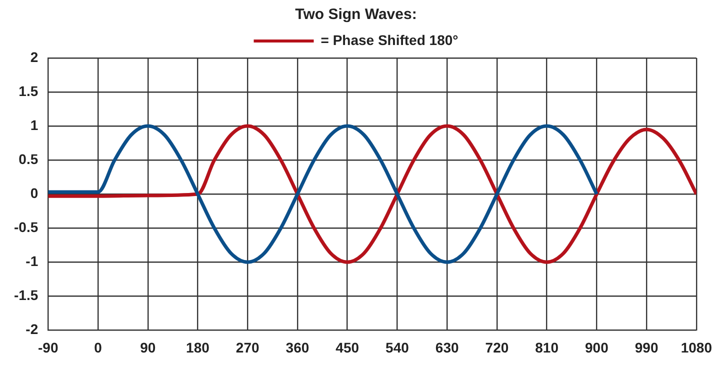  What do you see at coordinates (298, 347) in the screenshot?
I see `x-tick-label: 360` at bounding box center [298, 347].